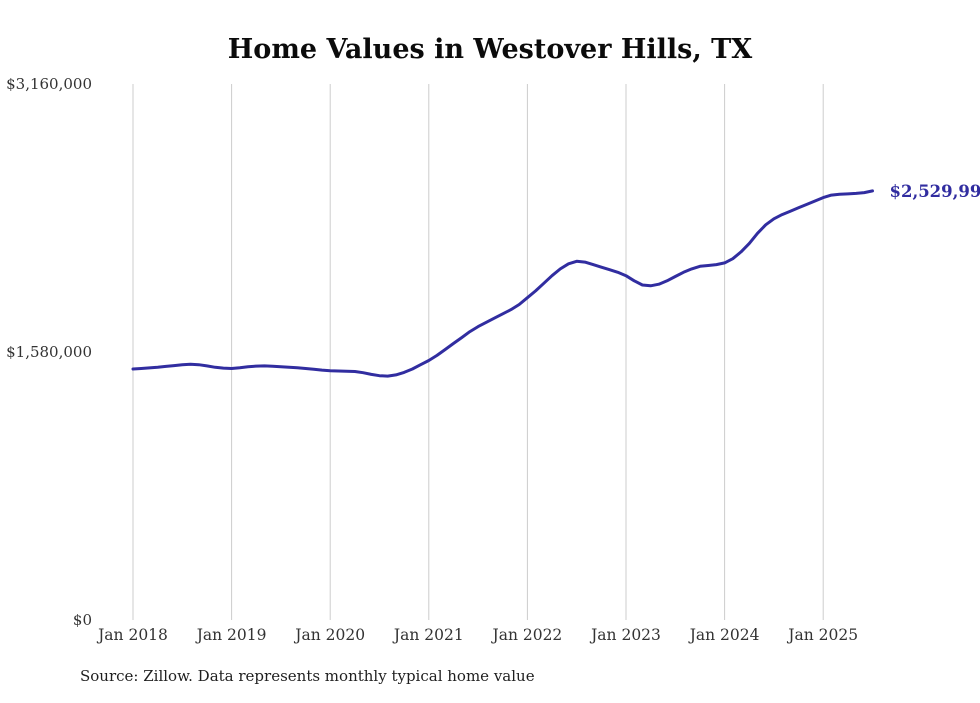  Describe the element at coordinates (231, 635) in the screenshot. I see `x-axis-tick-label: Jan 2019` at that location.